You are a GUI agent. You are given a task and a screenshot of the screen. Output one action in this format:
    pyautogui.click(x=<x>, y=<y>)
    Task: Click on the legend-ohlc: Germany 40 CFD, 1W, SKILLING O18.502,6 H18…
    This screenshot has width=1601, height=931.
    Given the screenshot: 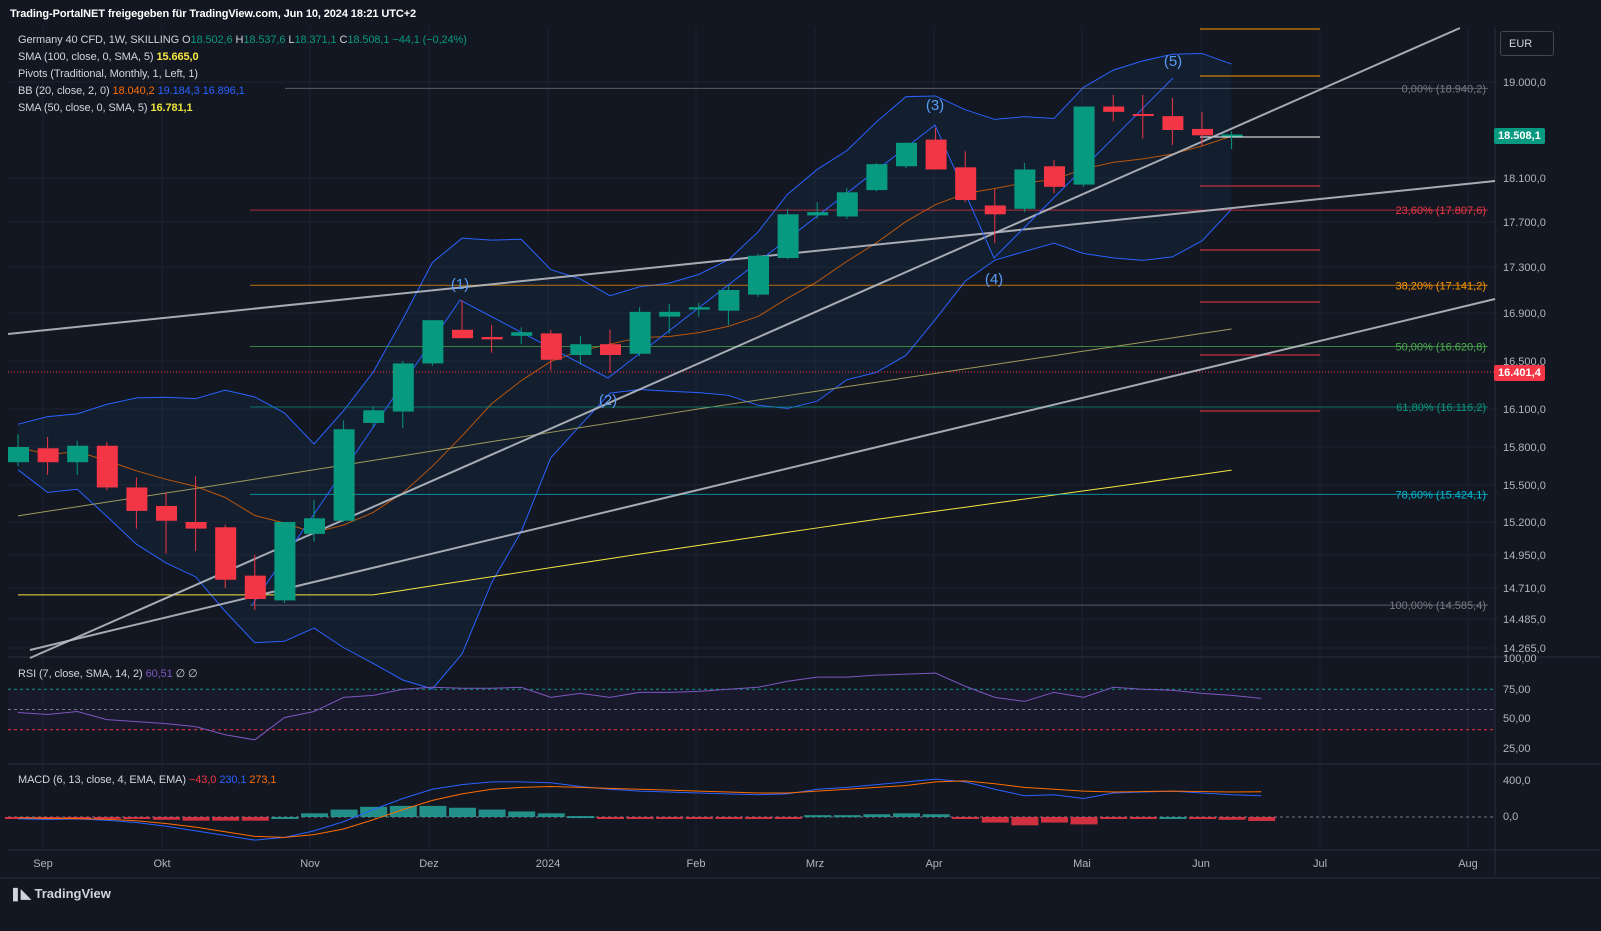 What is the action you would take?
    pyautogui.click(x=244, y=40)
    